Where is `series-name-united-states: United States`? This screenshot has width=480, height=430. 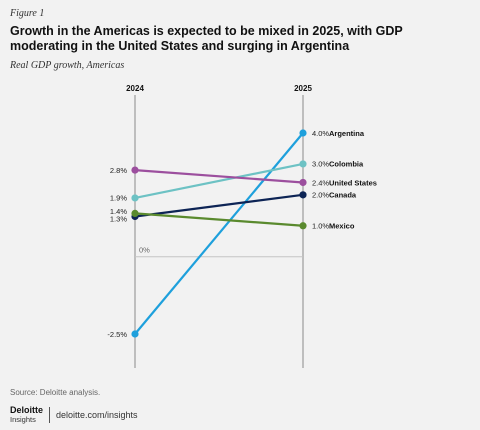
series-name-united-states: United States is located at coordinates (353, 182).